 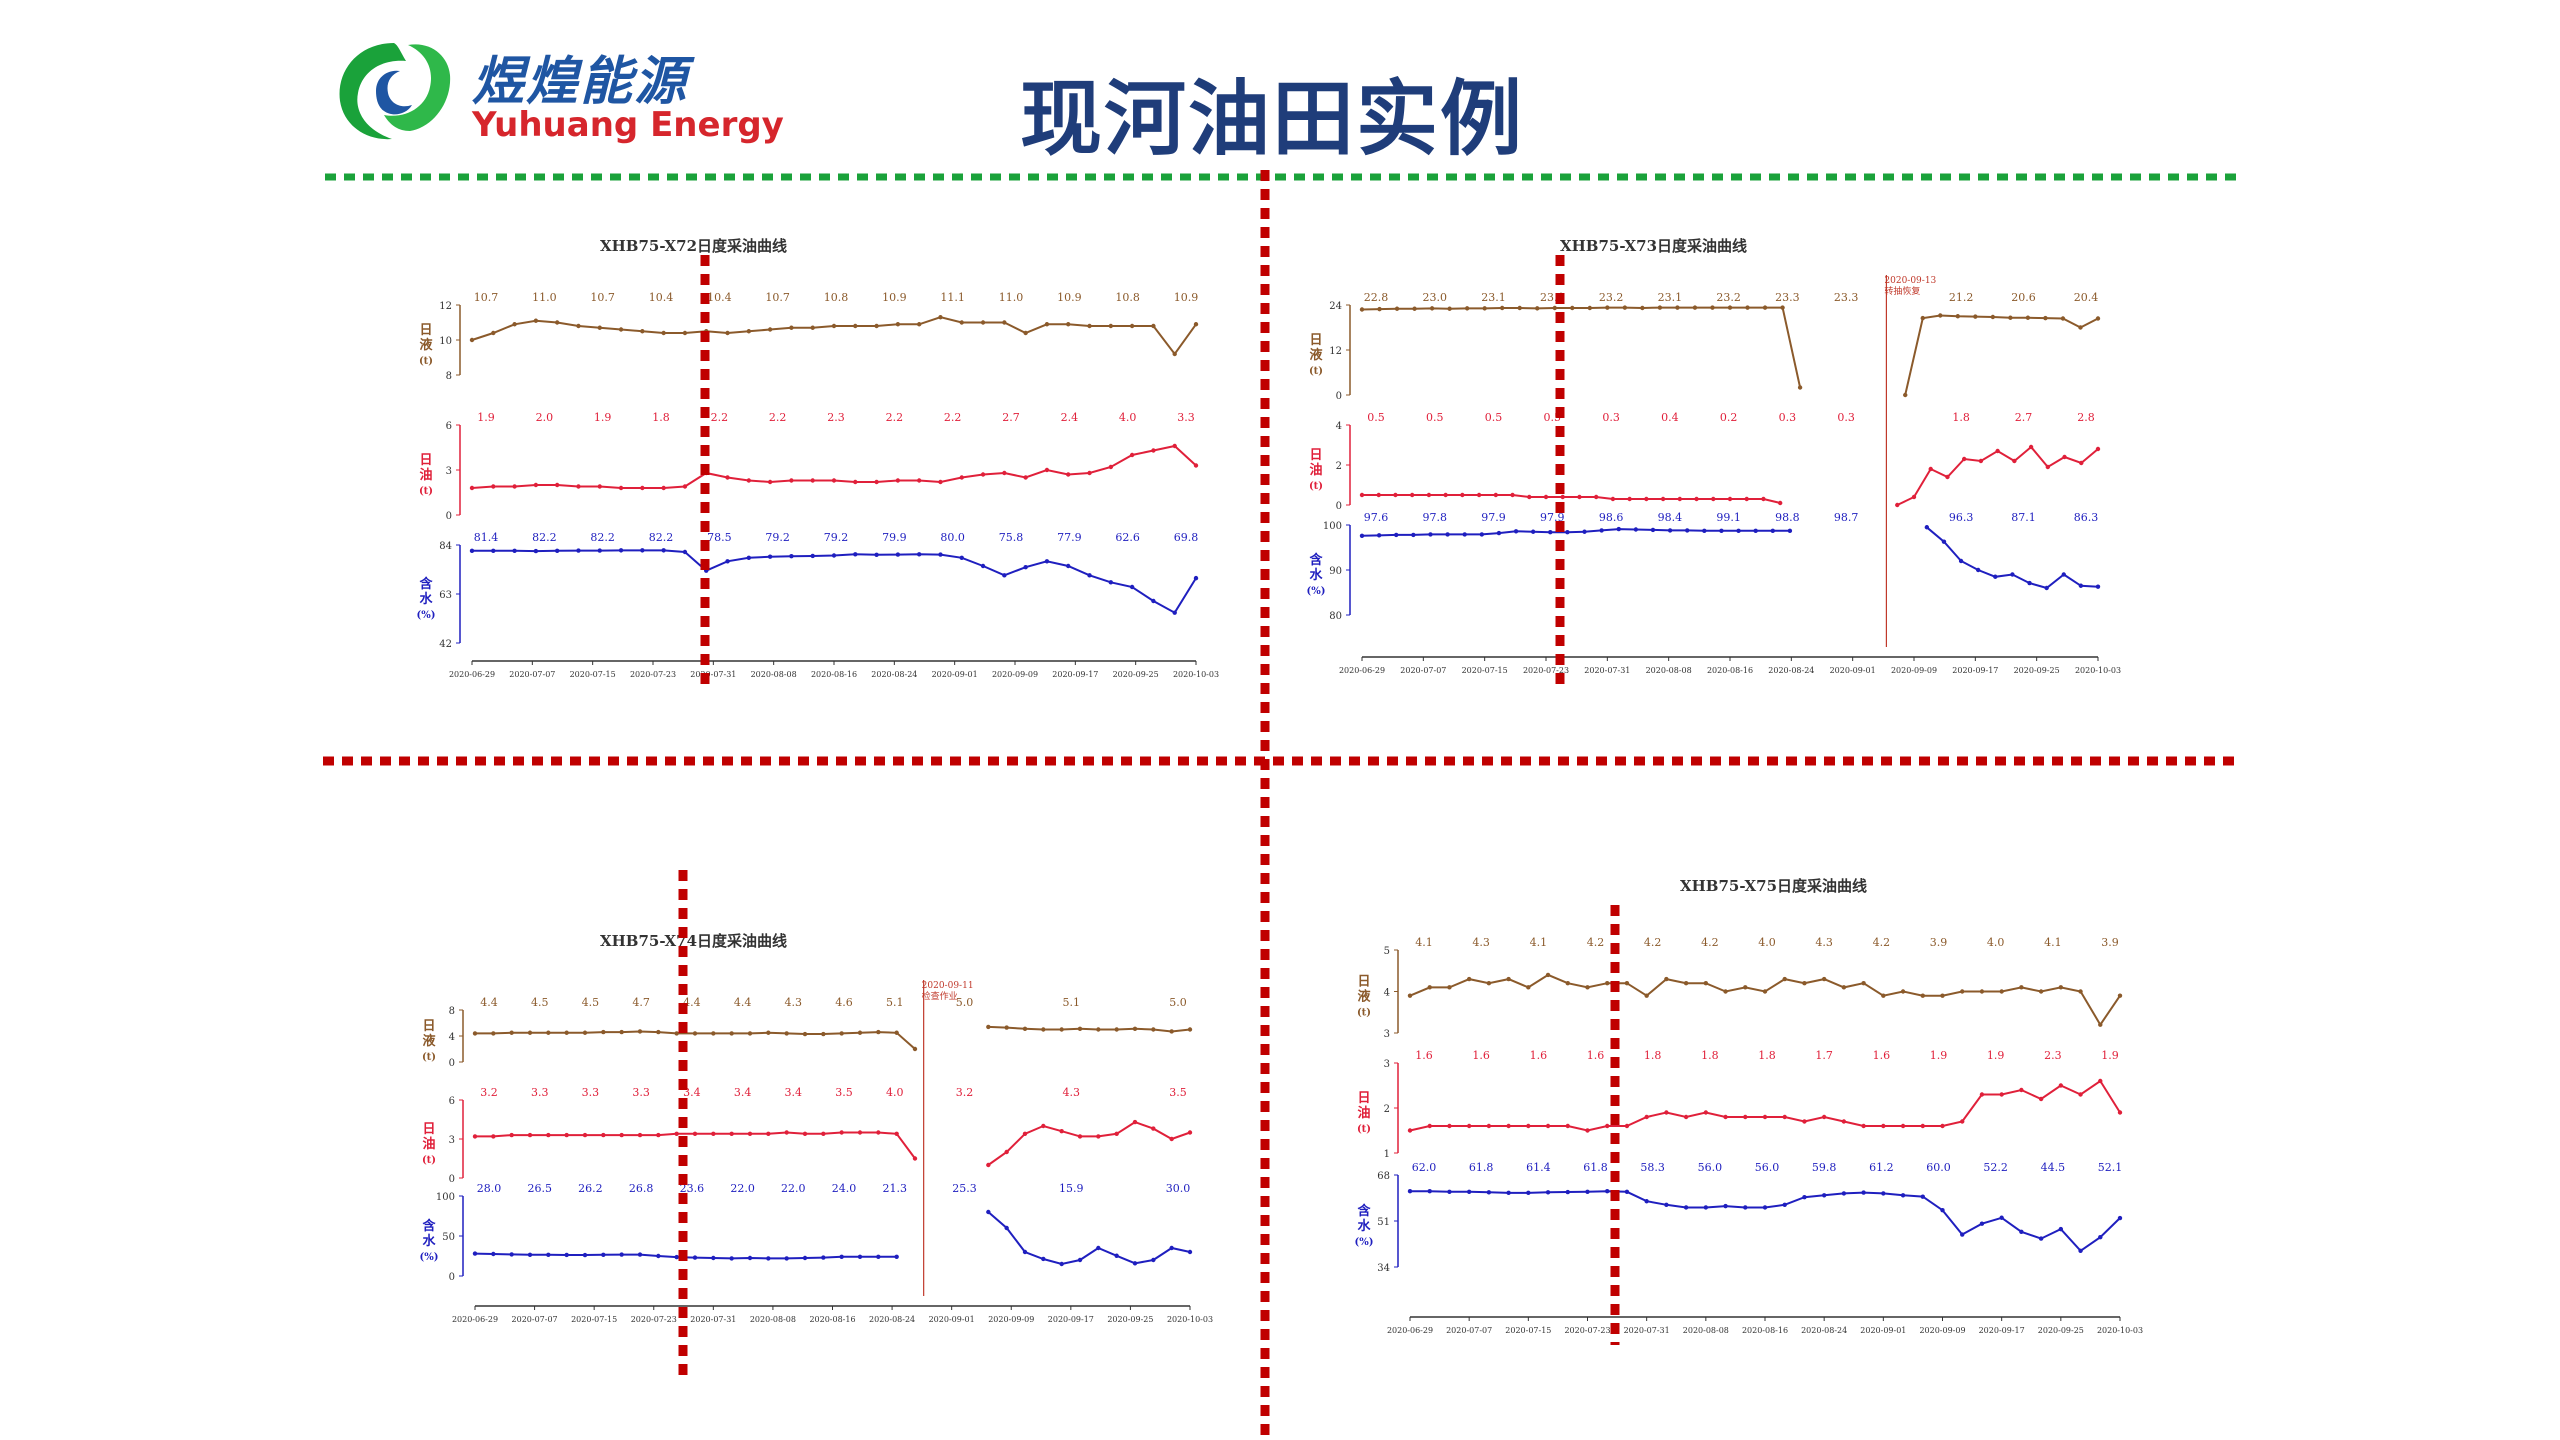 What do you see at coordinates (489, 1092) in the screenshot?
I see `data-label: 3.2` at bounding box center [489, 1092].